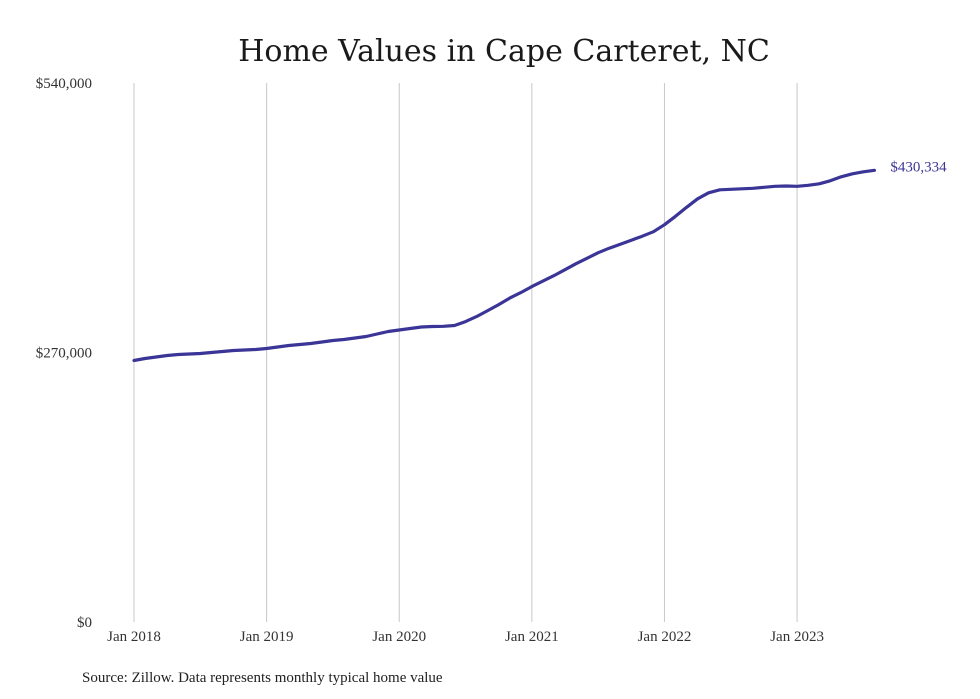 Image resolution: width=980 pixels, height=699 pixels. I want to click on x-tick-label: Jan 2019, so click(267, 637).